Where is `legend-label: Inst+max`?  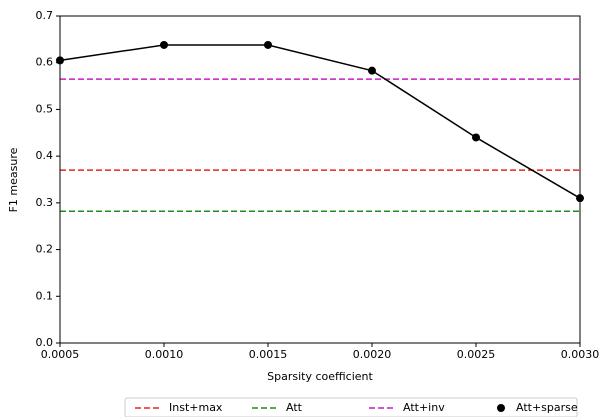 legend-label: Inst+max is located at coordinates (196, 407).